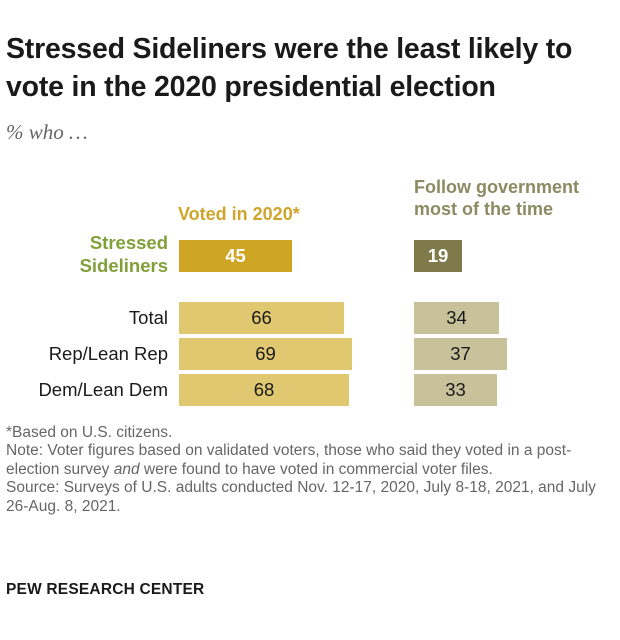 This screenshot has height=640, width=620. Describe the element at coordinates (123, 254) in the screenshot. I see `row-label-highlight: Stressed Sideliners` at that location.